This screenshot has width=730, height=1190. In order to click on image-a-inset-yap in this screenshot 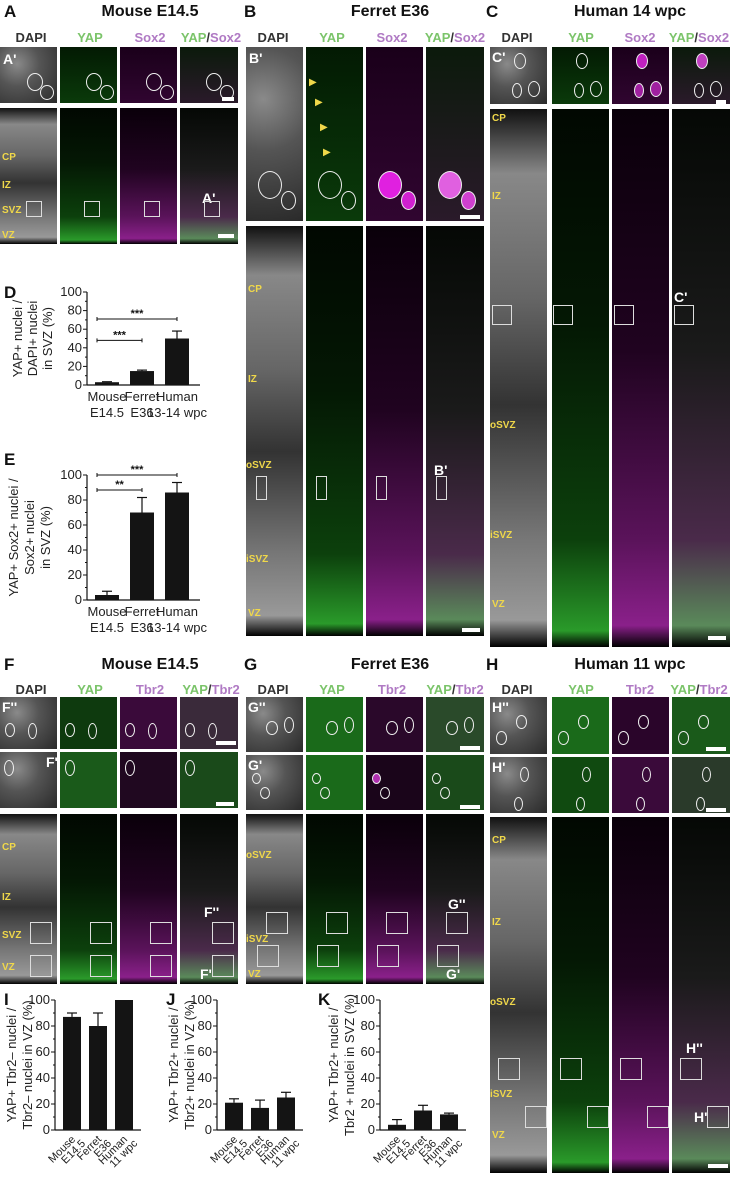, I will do `click(88, 75)`.